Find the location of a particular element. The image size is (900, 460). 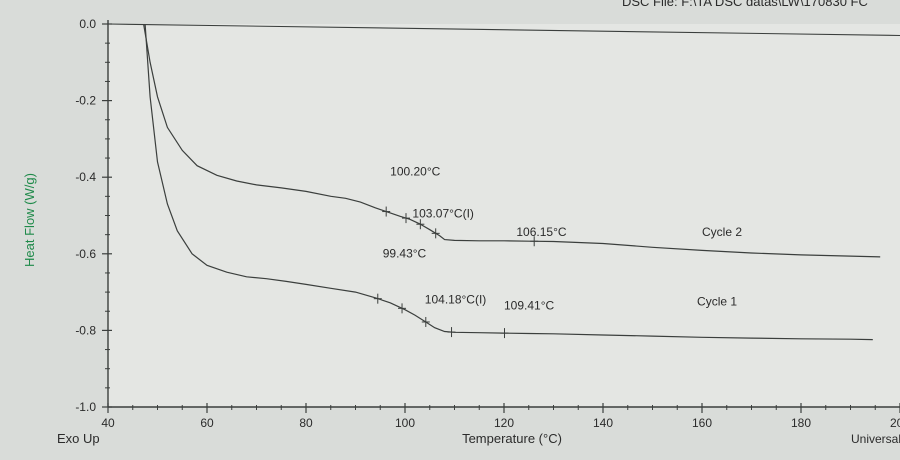

file-path-label: DSC File: F:\TA DSC datas\LW\170830 FC is located at coordinates (745, 4).